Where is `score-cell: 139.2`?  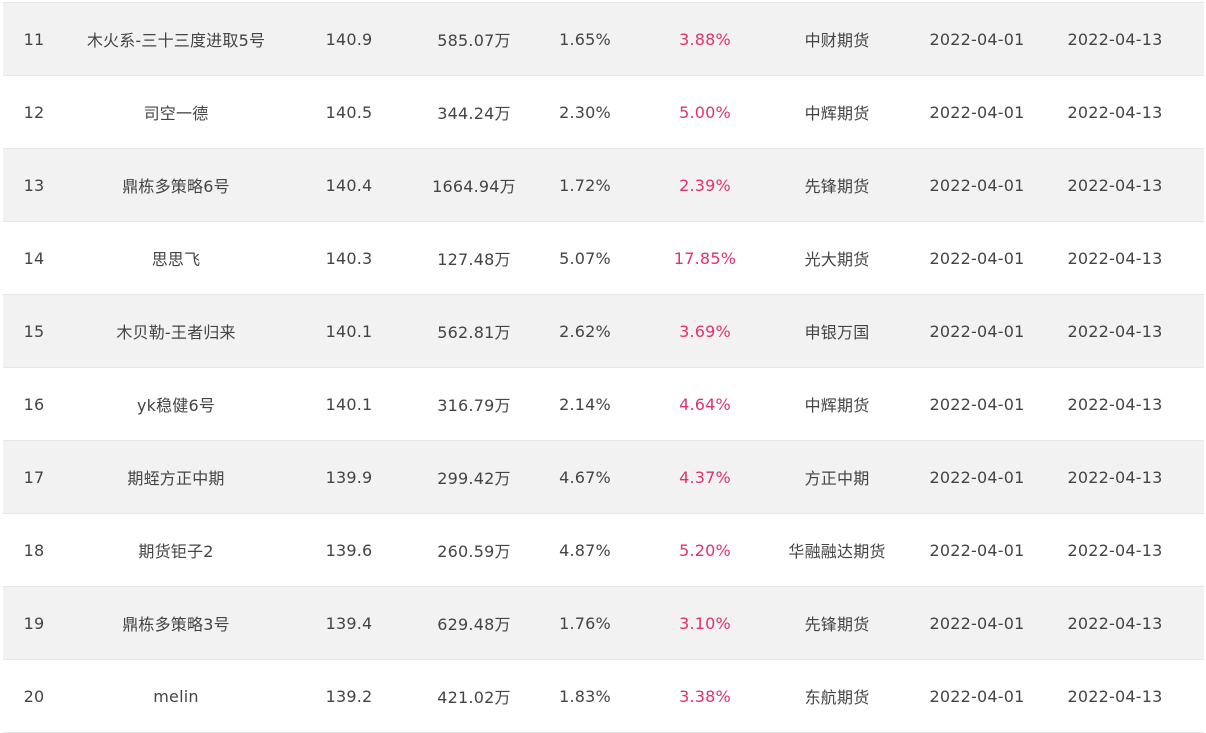 score-cell: 139.2 is located at coordinates (349, 696).